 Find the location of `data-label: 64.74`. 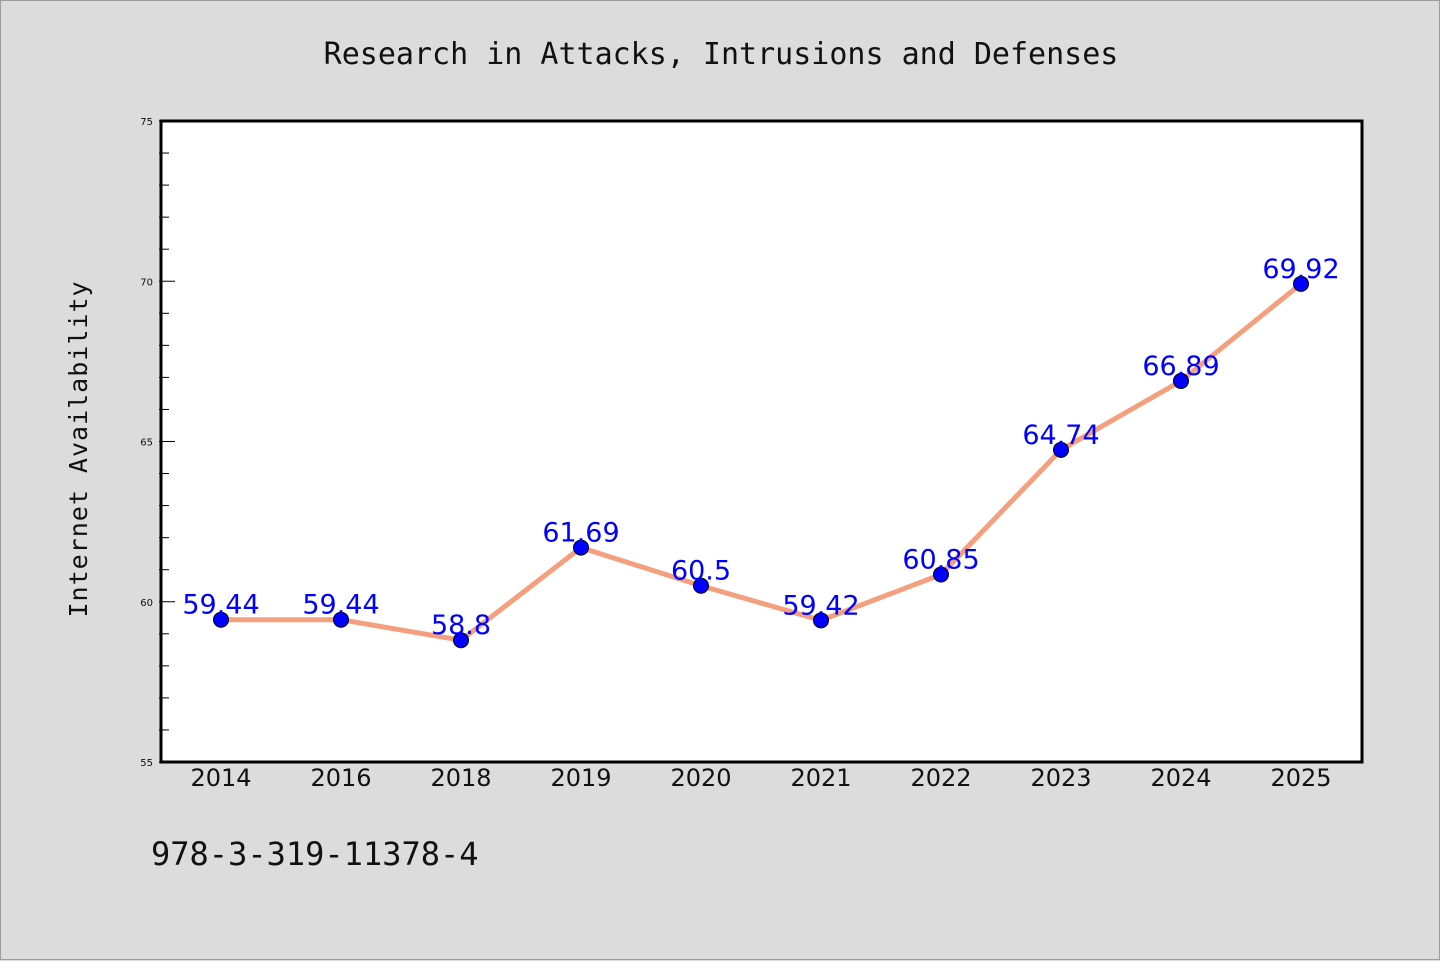

data-label: 64.74 is located at coordinates (1060, 435).